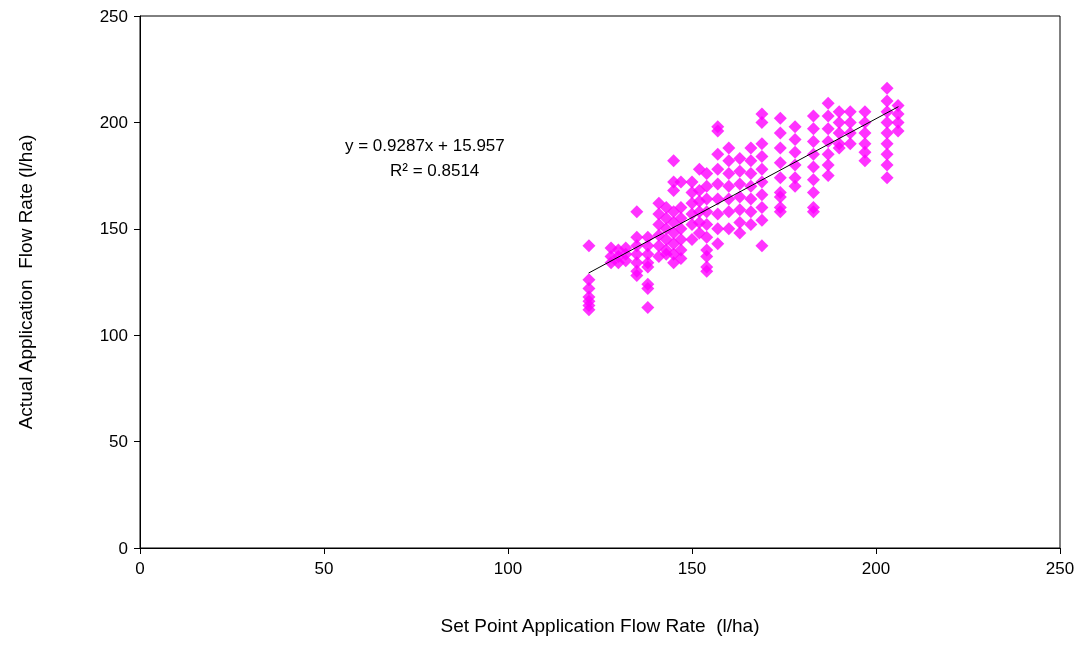  I want to click on x-tick-label: 200, so click(876, 568).